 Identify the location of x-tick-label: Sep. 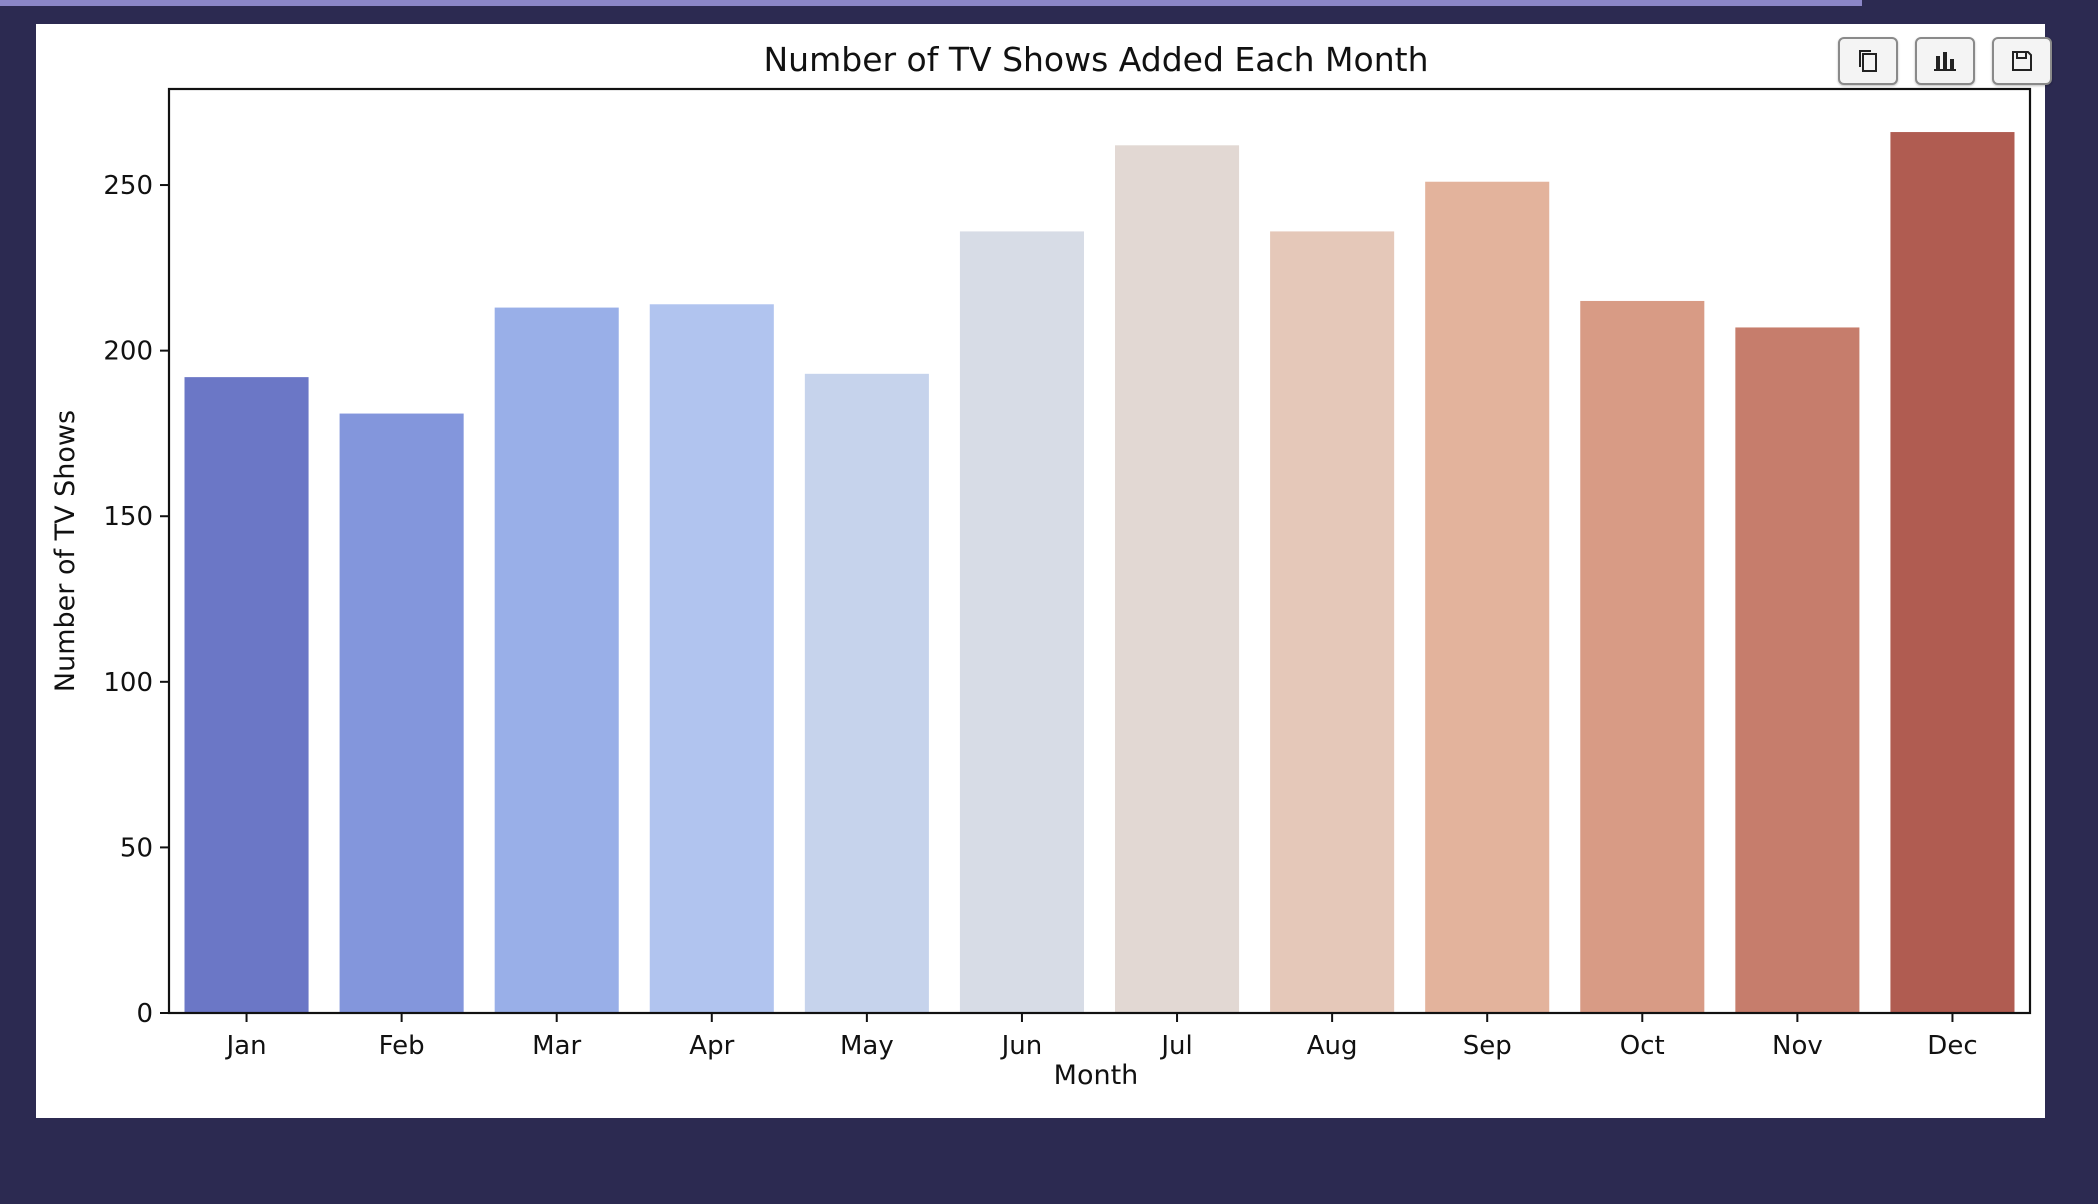
(1487, 1046).